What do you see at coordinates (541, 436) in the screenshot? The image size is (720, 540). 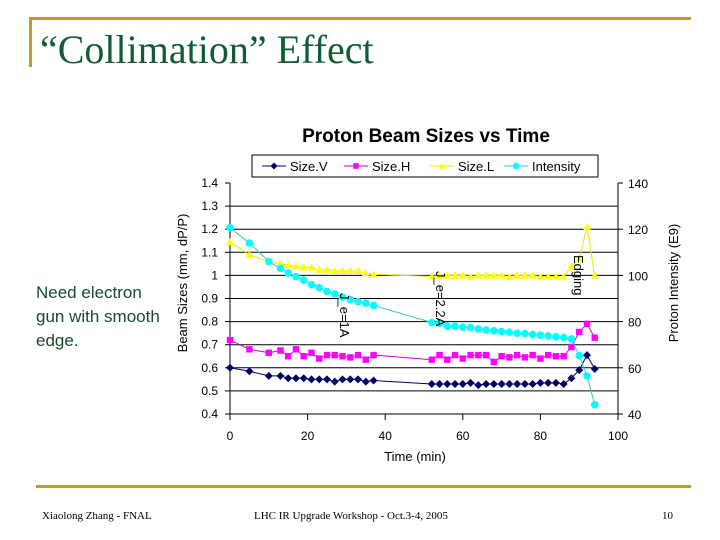 I see `x-tick-label: 80` at bounding box center [541, 436].